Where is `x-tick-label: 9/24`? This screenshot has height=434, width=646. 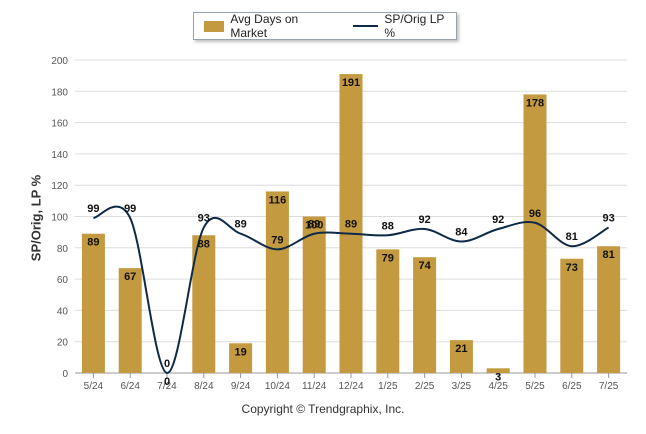 x-tick-label: 9/24 is located at coordinates (241, 386).